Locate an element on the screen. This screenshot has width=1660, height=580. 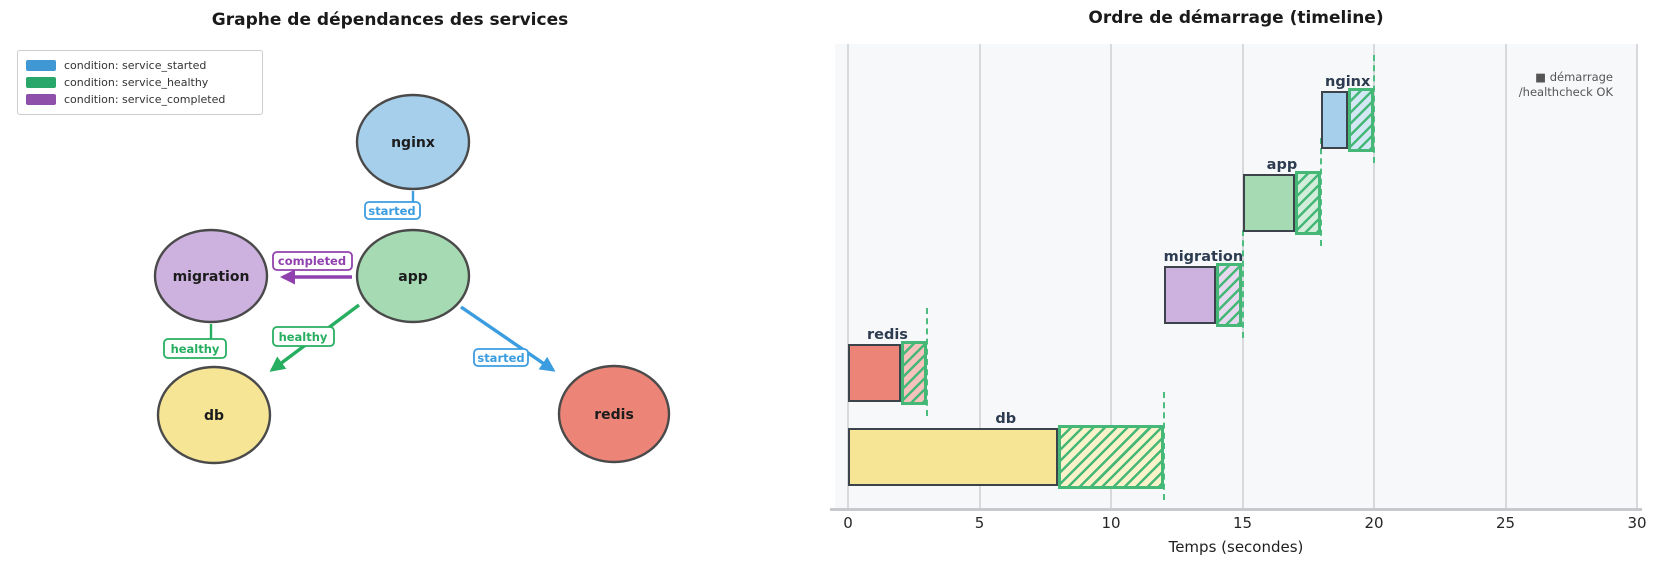
edge-app-redis is located at coordinates (508, 338).